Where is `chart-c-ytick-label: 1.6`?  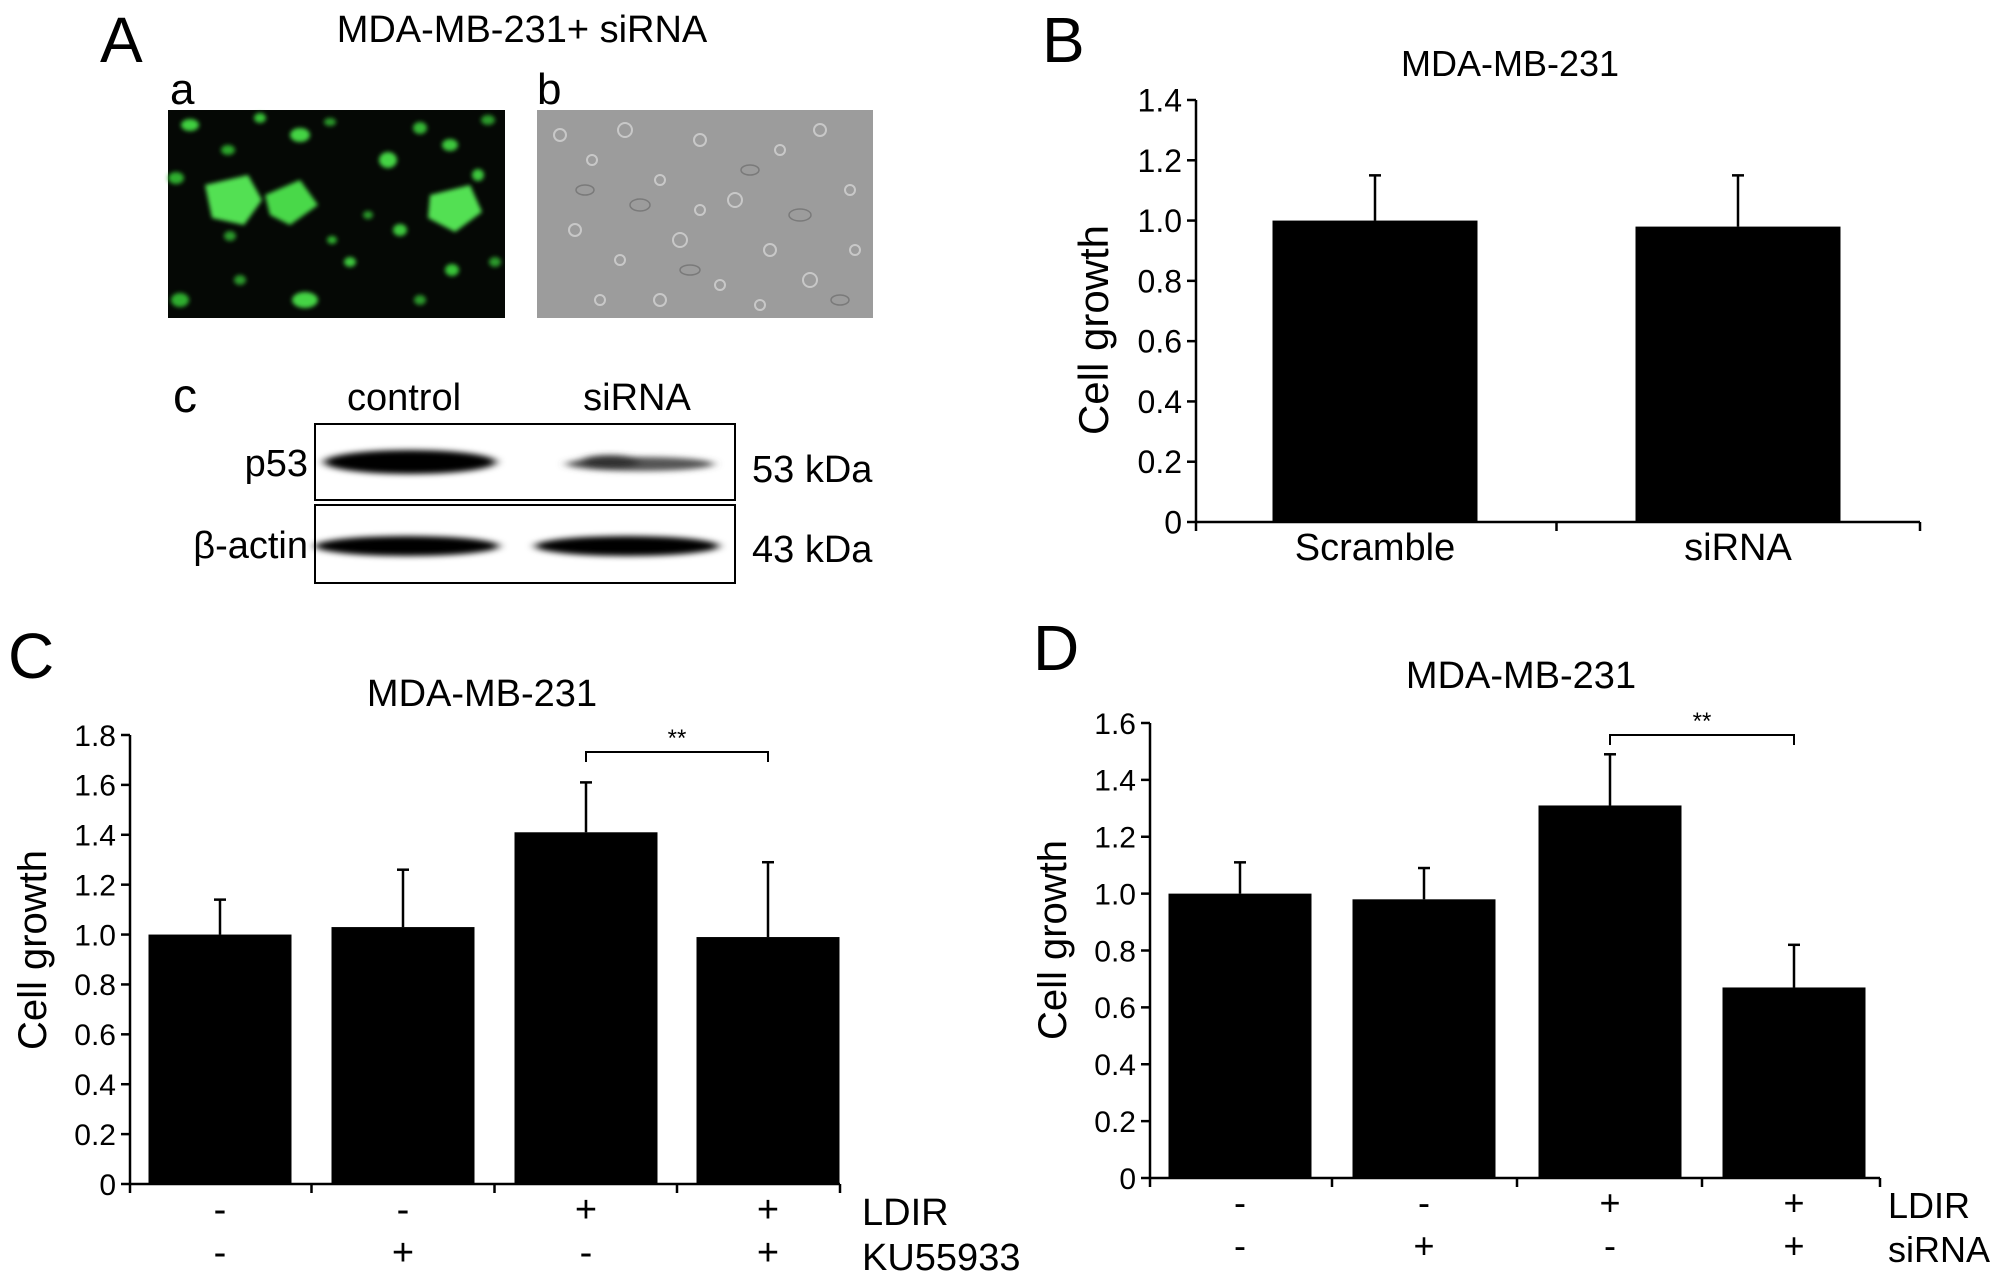 chart-c-ytick-label: 1.6 is located at coordinates (95, 786).